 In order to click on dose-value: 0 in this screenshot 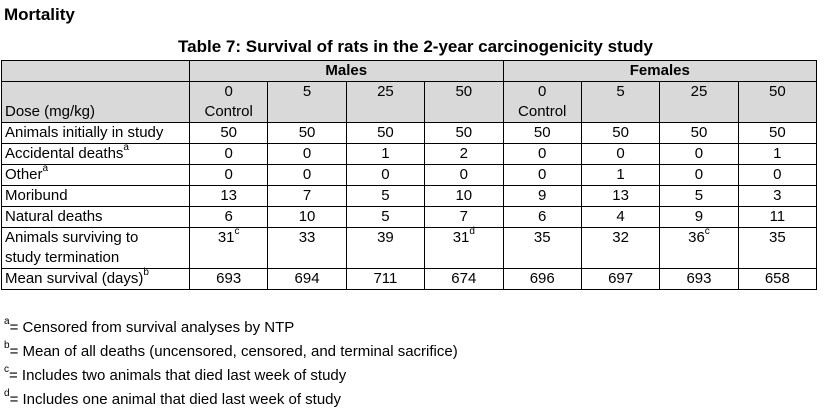, I will do `click(228, 91)`.